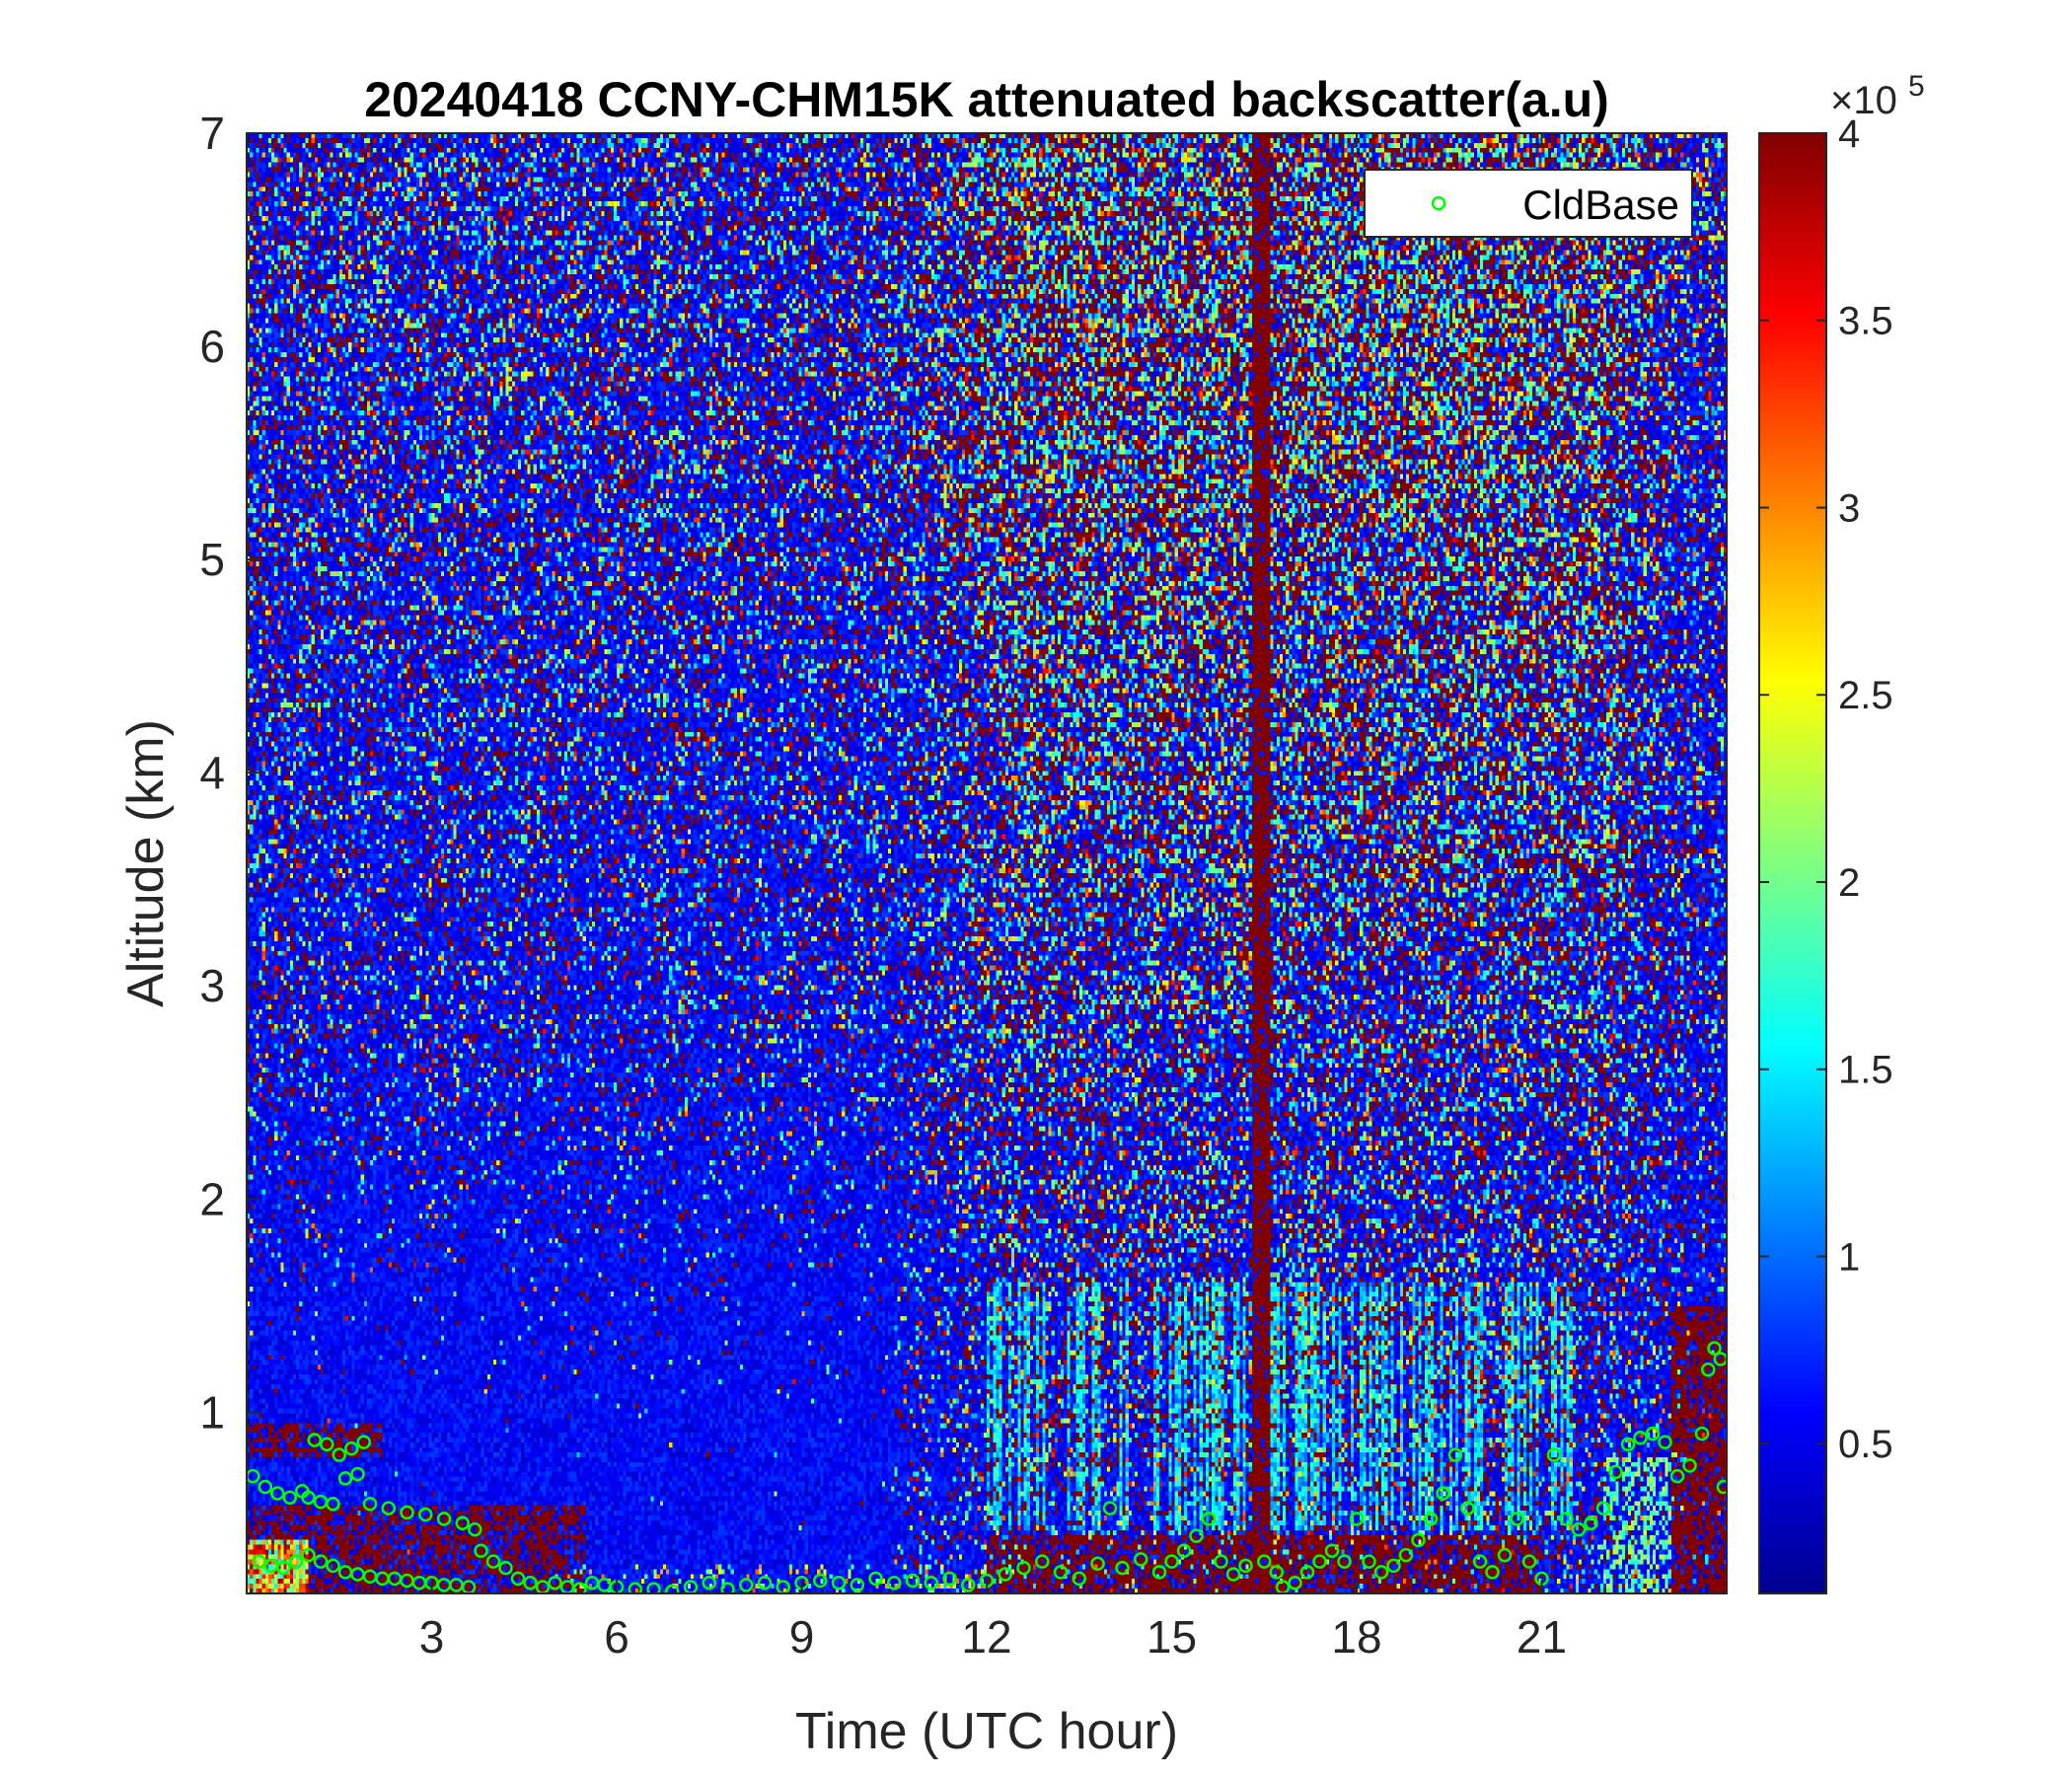  Describe the element at coordinates (212, 346) in the screenshot. I see `y-tick-label: 6` at that location.